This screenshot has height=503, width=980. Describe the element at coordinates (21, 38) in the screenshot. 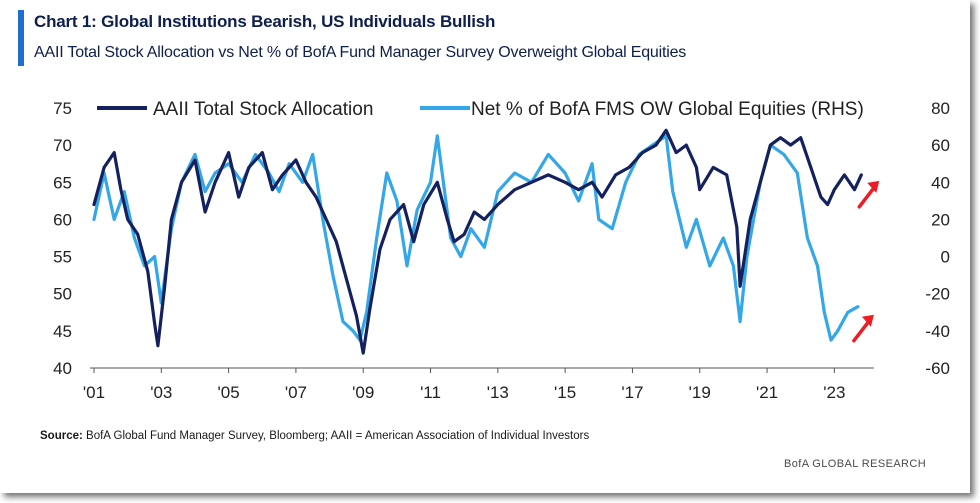

I see `accent-bar` at that location.